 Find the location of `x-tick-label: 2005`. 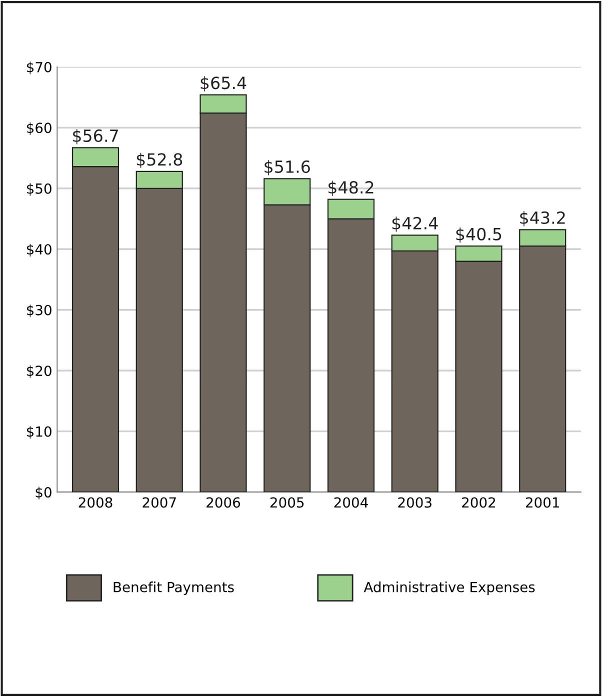

x-tick-label: 2005 is located at coordinates (287, 502).